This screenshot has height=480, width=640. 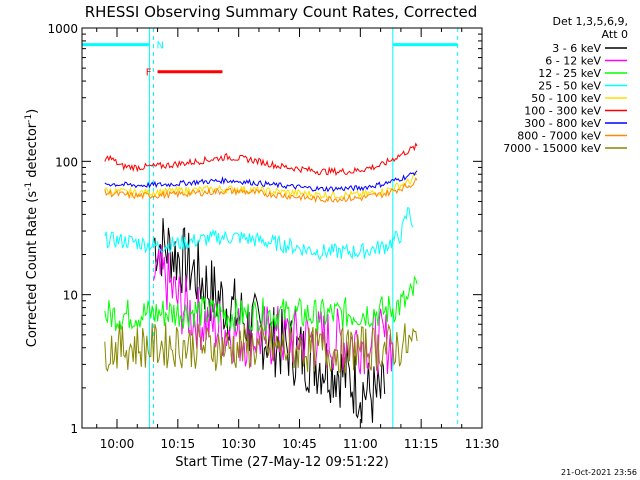 I want to click on series-line-100-300-kev, so click(x=261, y=159).